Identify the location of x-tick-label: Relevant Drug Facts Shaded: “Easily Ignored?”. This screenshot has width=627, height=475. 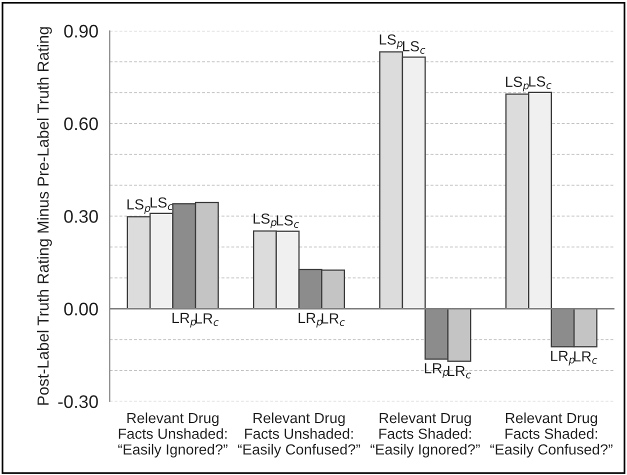
(425, 435).